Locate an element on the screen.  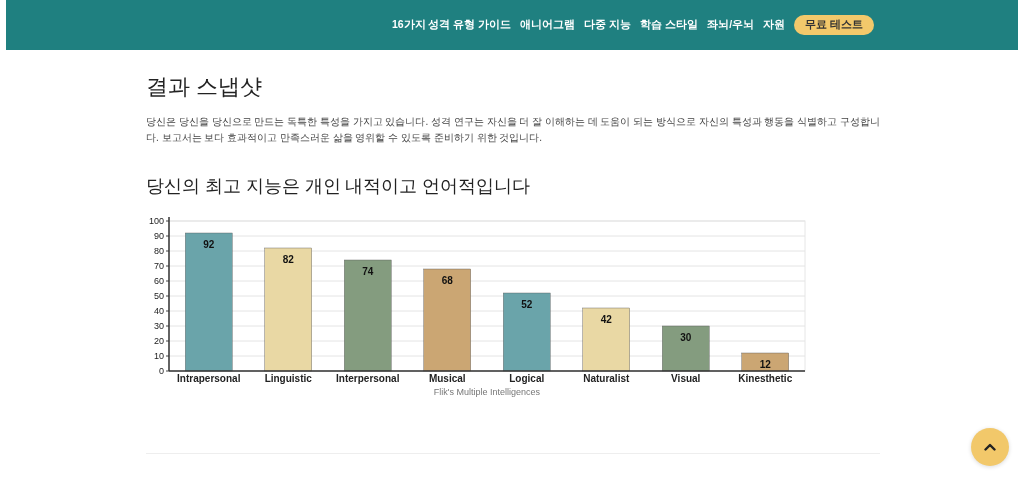
text: 무료 테스트 is located at coordinates (834, 25).